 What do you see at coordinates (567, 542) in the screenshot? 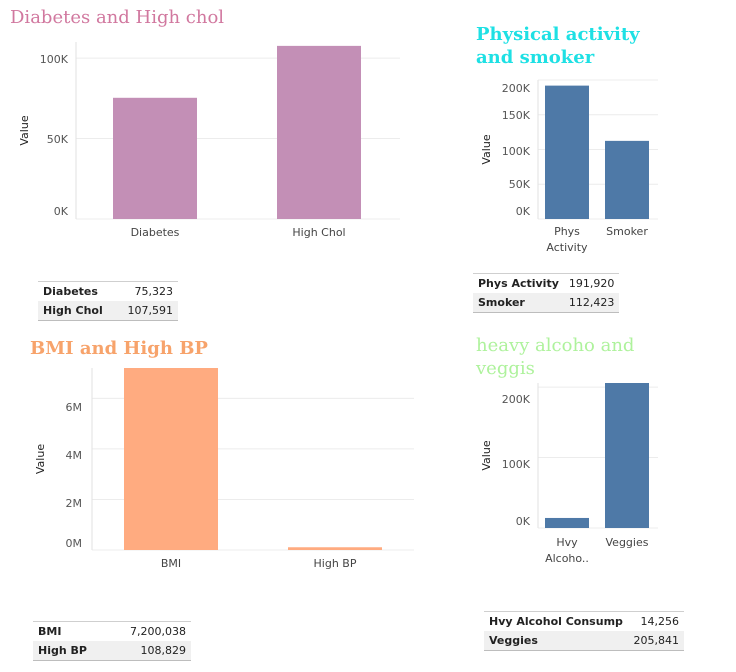
I see `category-label: Hvy` at bounding box center [567, 542].